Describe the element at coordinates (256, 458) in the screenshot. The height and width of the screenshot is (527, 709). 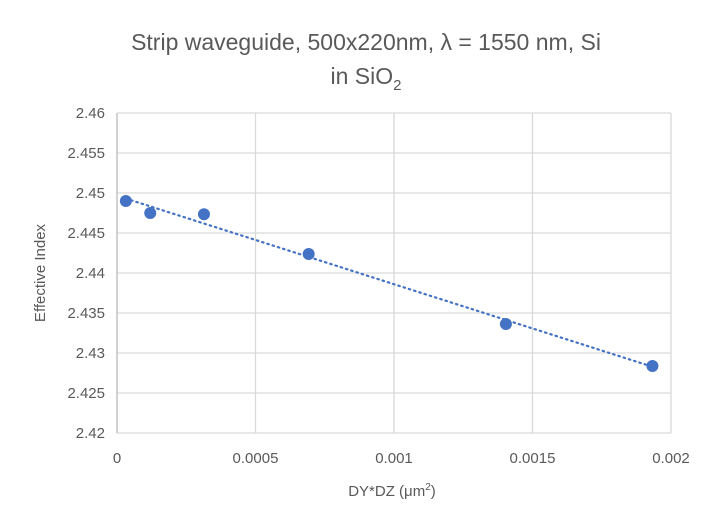
I see `x-tick-label: 0.0005` at that location.